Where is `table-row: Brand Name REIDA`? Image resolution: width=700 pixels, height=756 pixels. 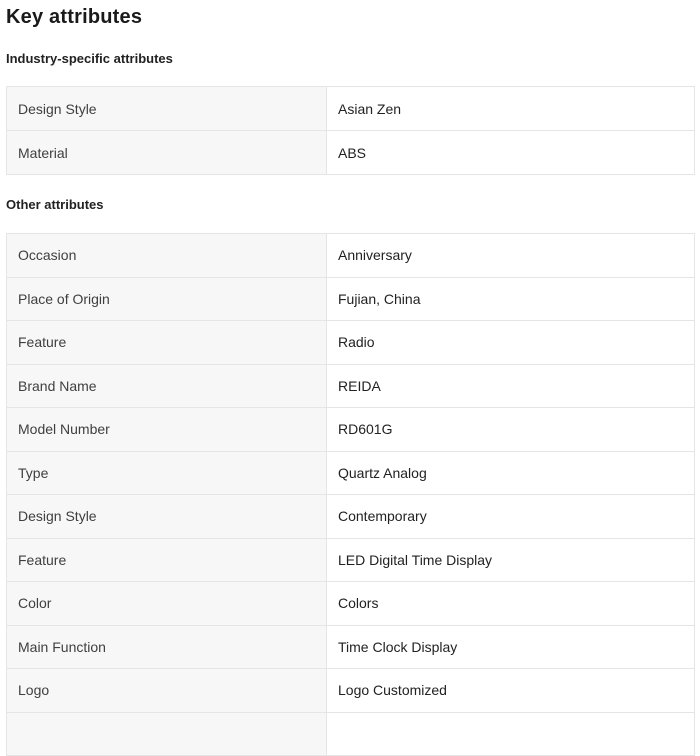
table-row: Brand Name REIDA is located at coordinates (350, 385).